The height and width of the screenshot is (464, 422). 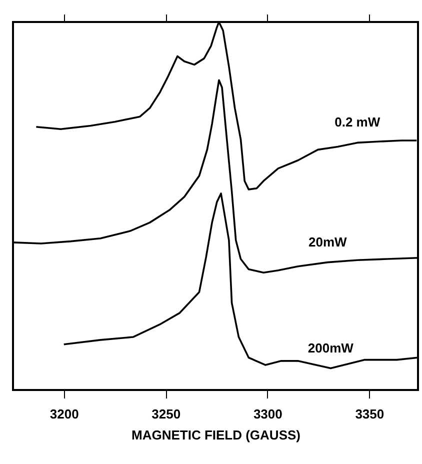 I want to click on series-label: 200mW, so click(x=331, y=348).